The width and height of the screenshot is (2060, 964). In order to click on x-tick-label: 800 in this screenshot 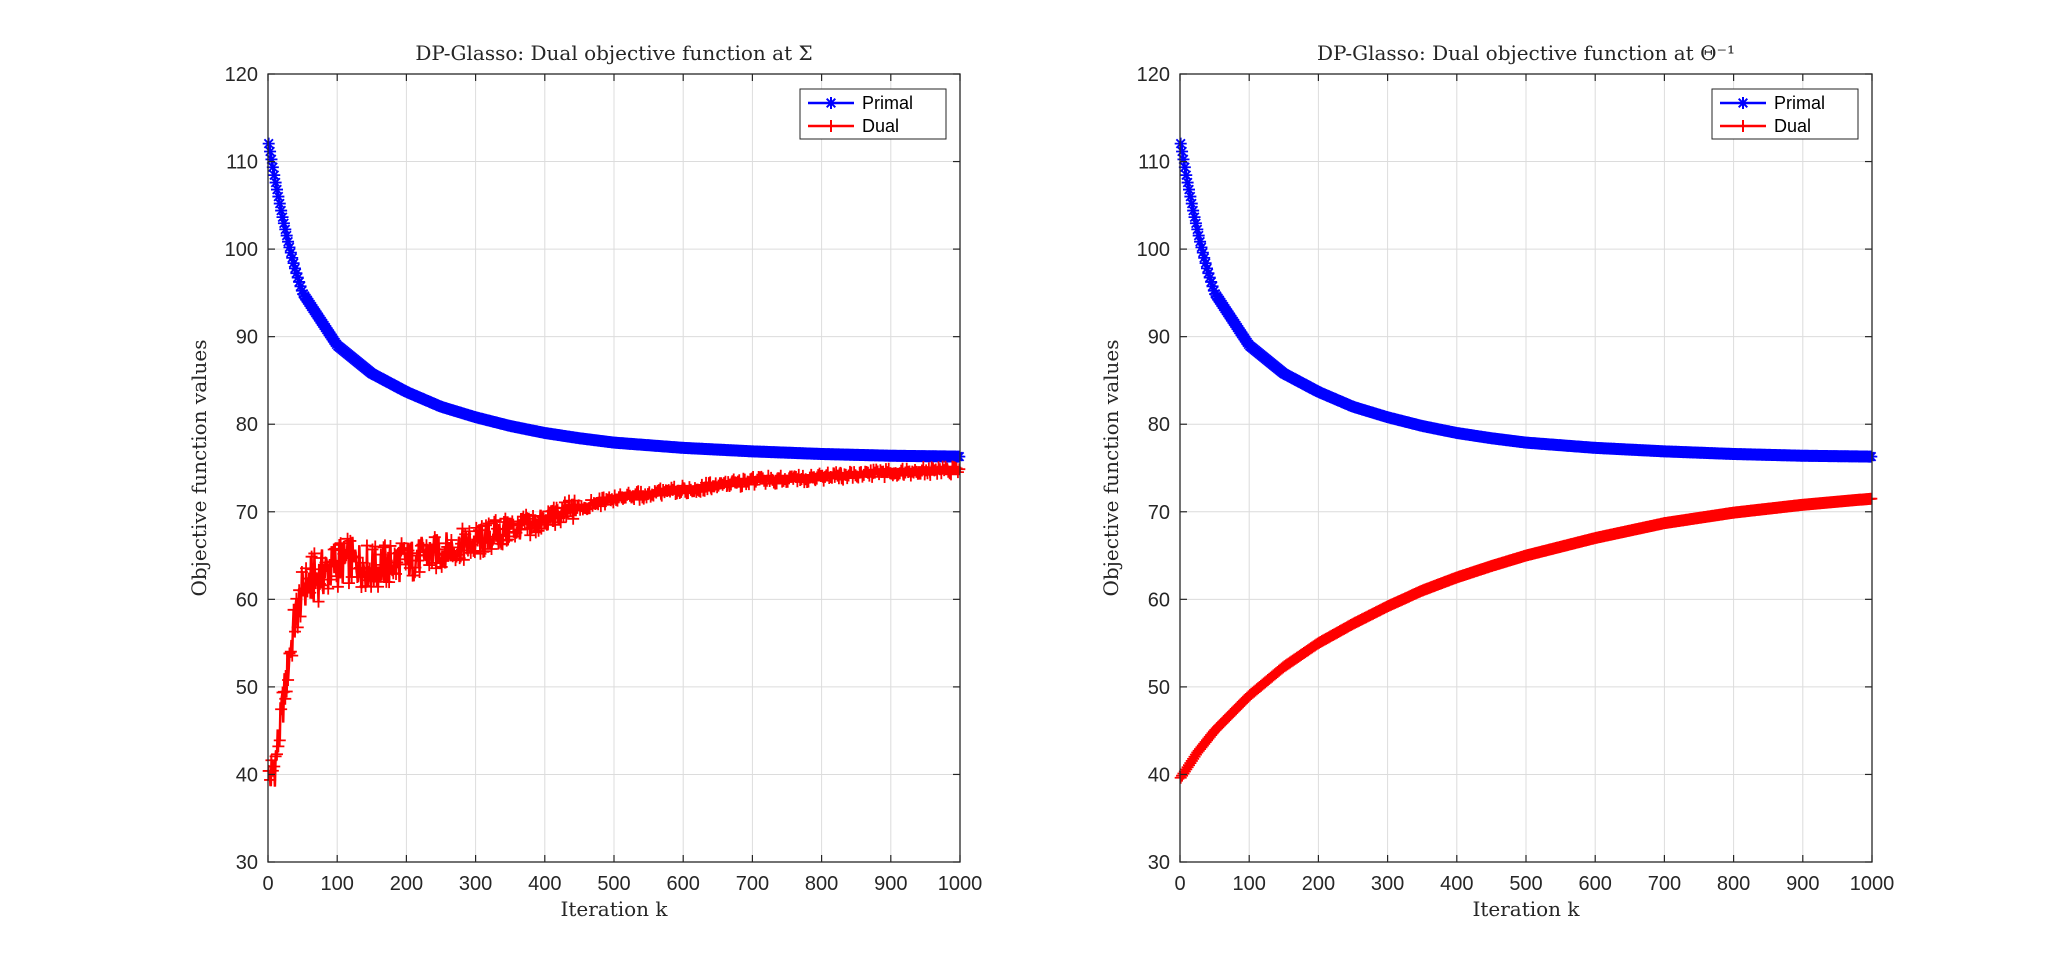, I will do `click(1733, 884)`.